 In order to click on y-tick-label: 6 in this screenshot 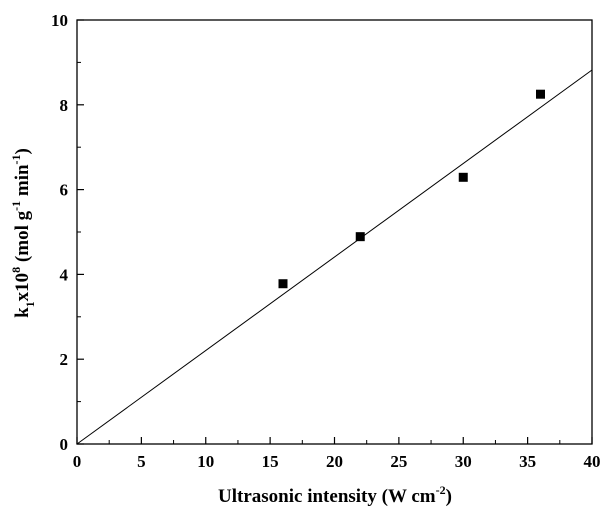, I will do `click(64, 190)`.